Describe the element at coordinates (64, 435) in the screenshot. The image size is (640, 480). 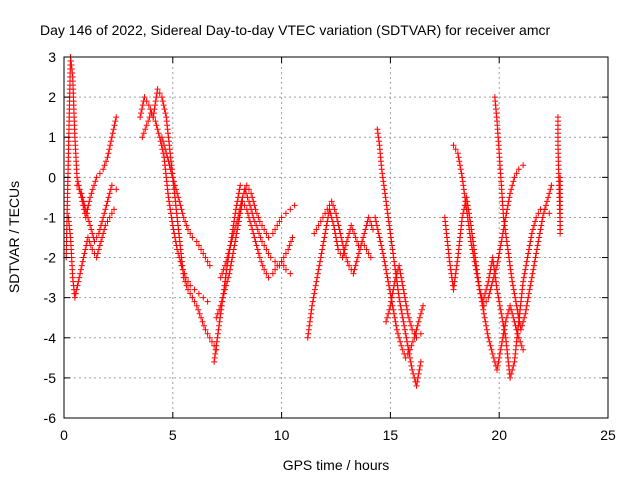
I see `x-tick-label: 0` at that location.